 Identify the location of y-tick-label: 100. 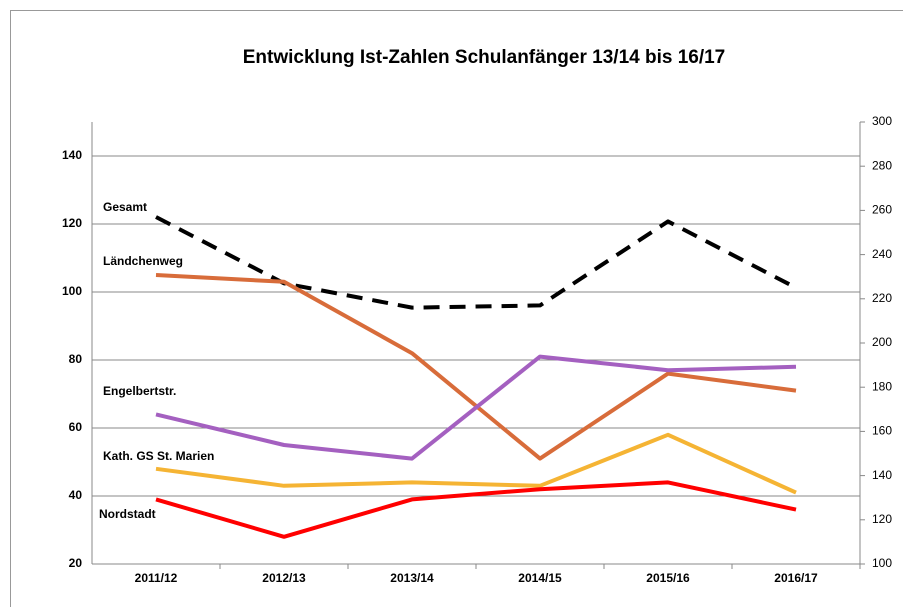
(72, 291).